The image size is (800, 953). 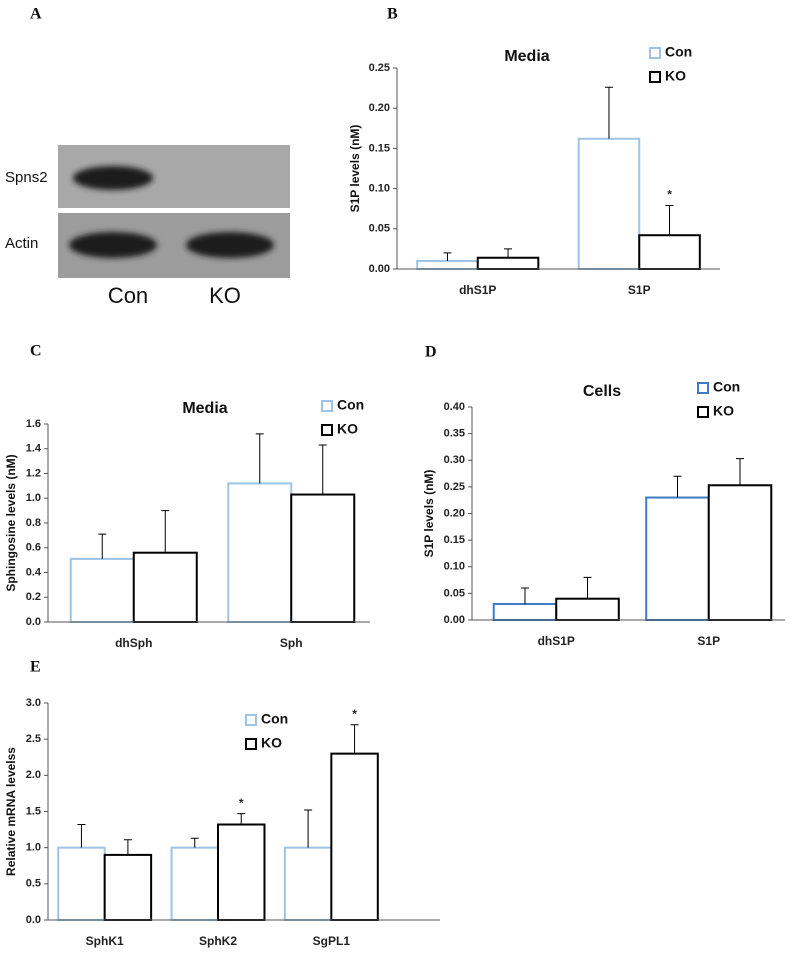 I want to click on y-tick-label: 0.30, so click(x=454, y=460).